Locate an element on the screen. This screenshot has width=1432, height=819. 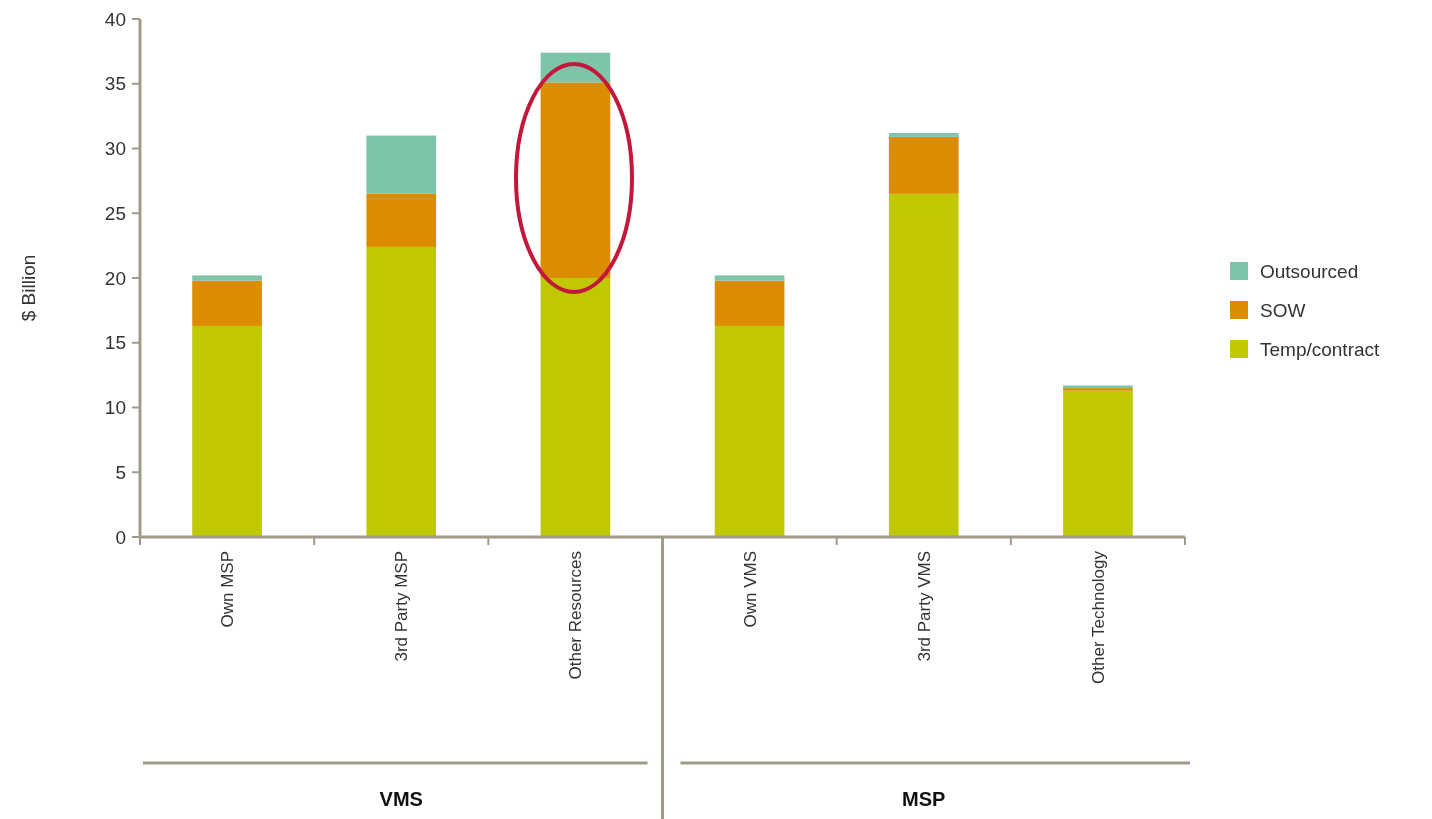
y-tick-label: 40 is located at coordinates (115, 19).